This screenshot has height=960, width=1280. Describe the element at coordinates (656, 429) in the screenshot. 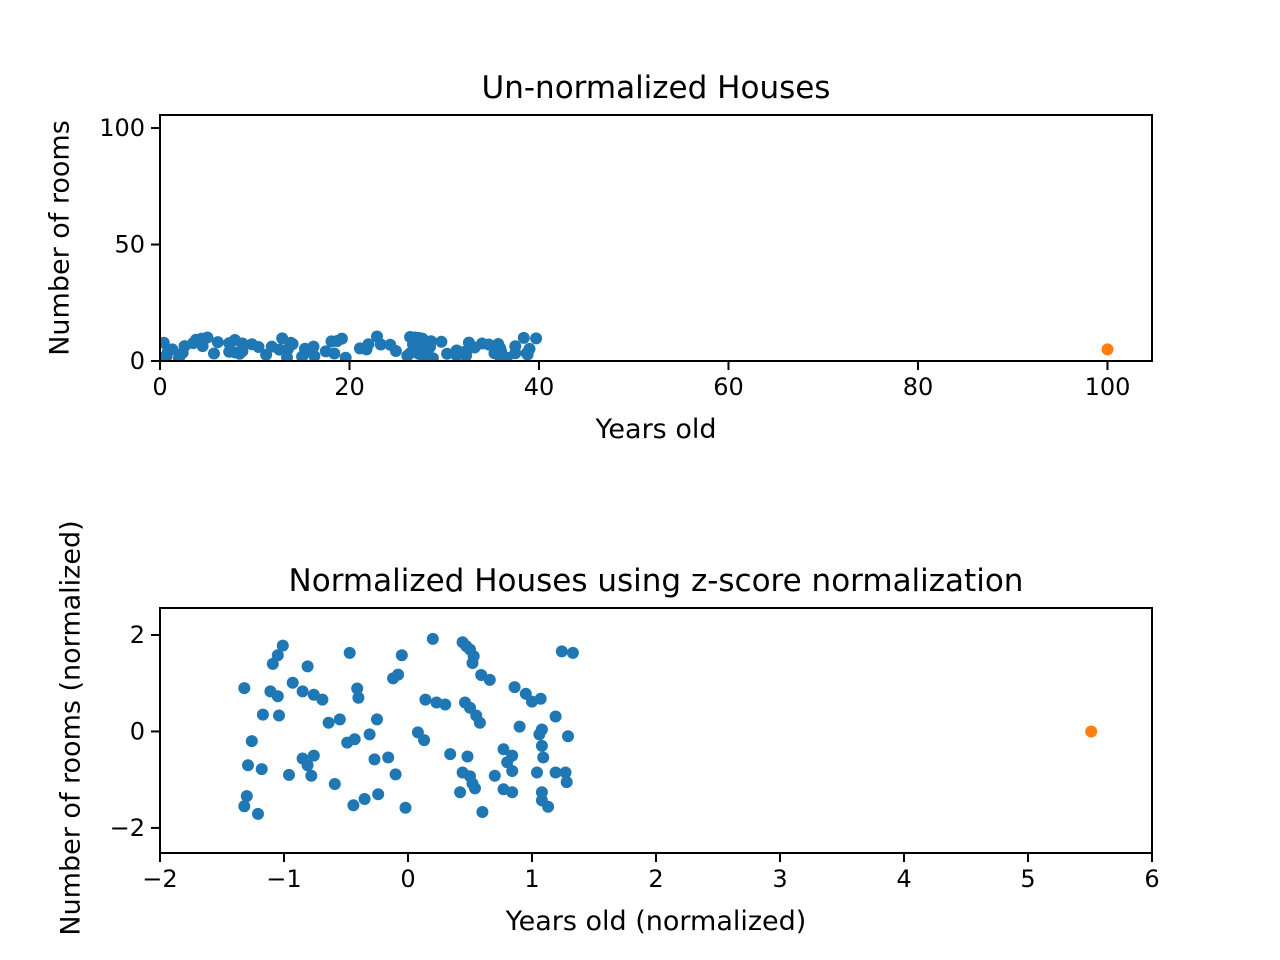

I see `x-axis-label-years-old: Years old` at that location.